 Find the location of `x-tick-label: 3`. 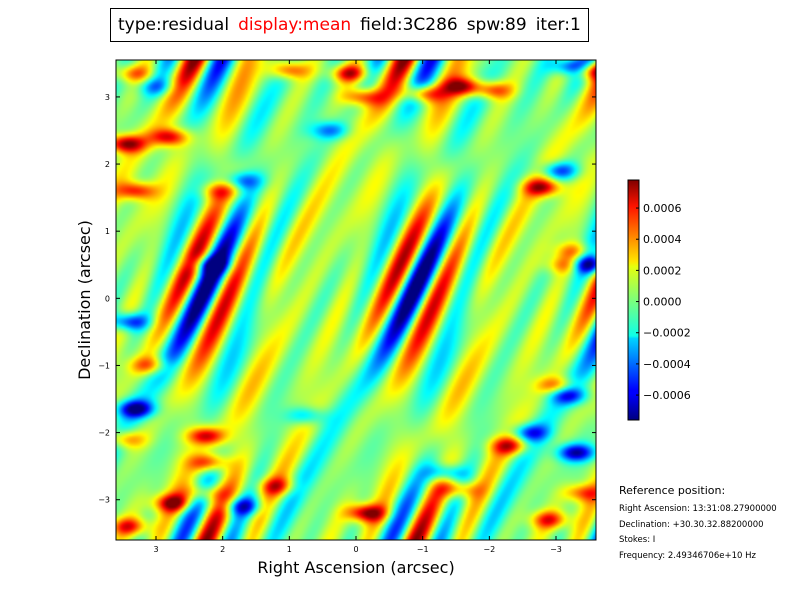

x-tick-label: 3 is located at coordinates (155, 549).